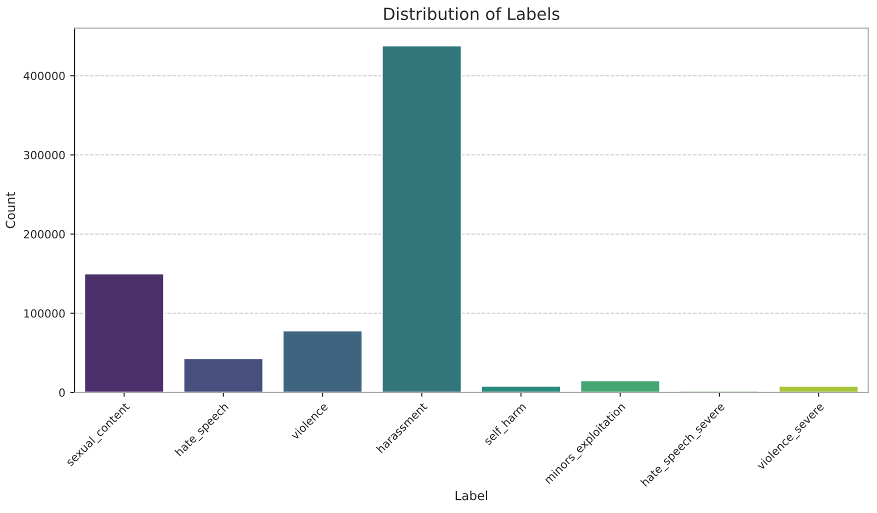 This screenshot has height=513, width=877. I want to click on y-axis-title: Count, so click(11, 210).